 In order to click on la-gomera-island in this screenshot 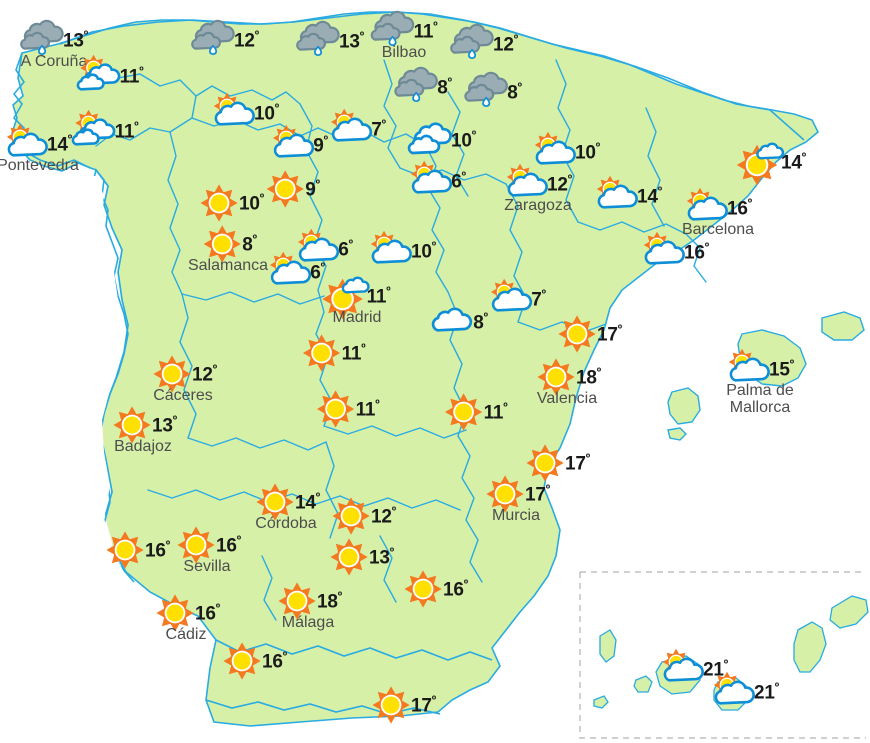, I will do `click(643, 684)`.